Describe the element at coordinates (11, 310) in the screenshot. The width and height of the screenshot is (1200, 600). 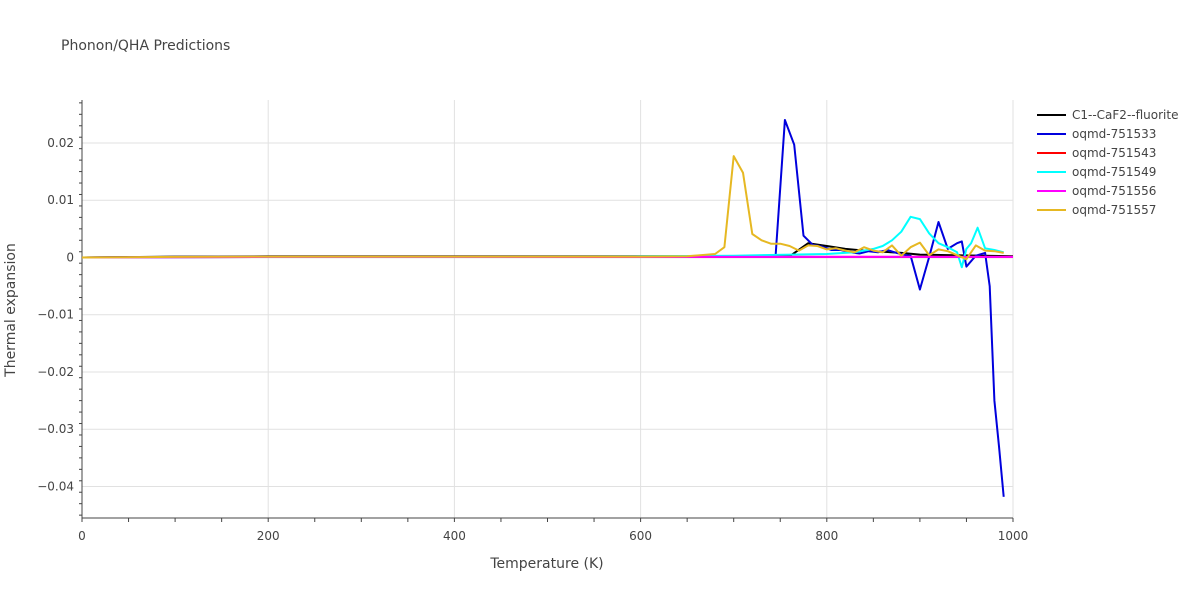
I see `y-axis-title: Thermal expansion` at that location.